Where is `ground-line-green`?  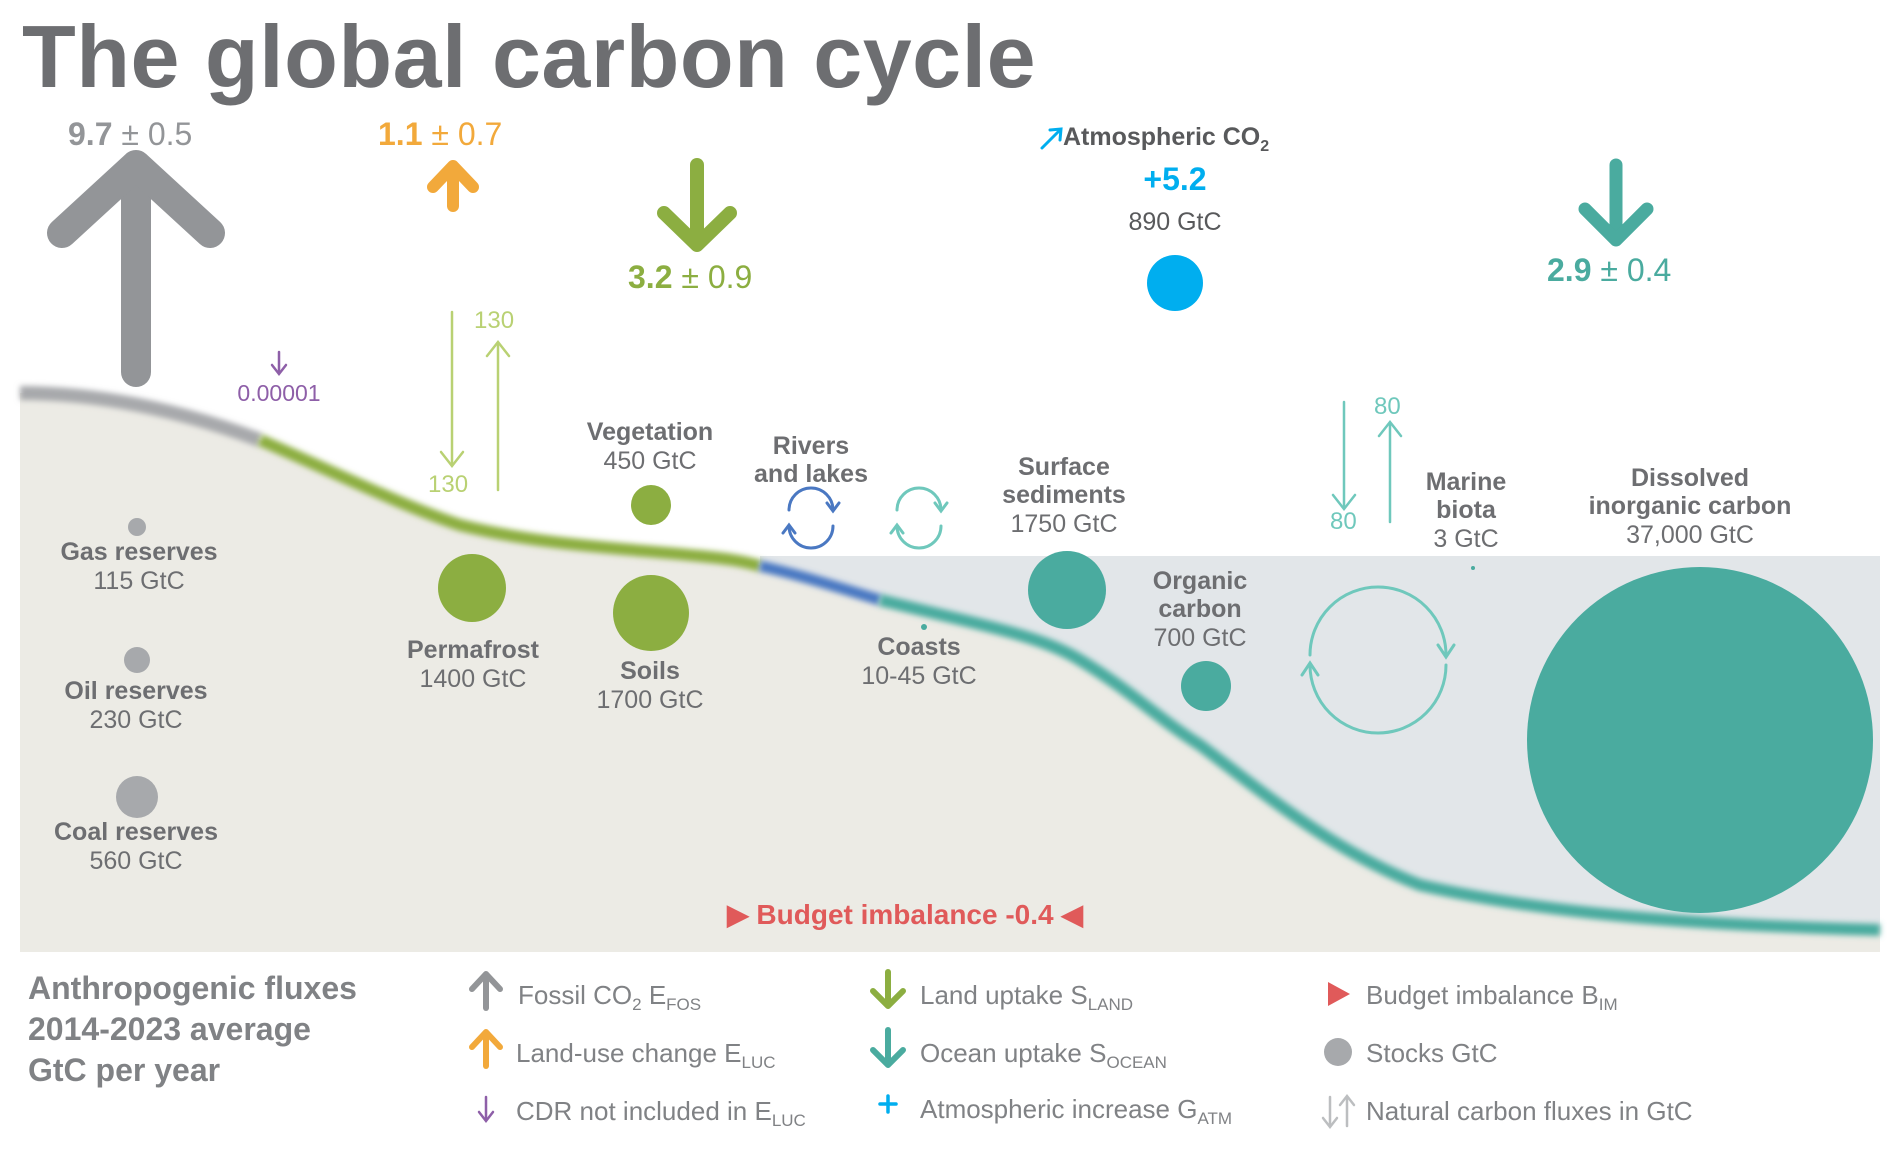 ground-line-green is located at coordinates (509, 503).